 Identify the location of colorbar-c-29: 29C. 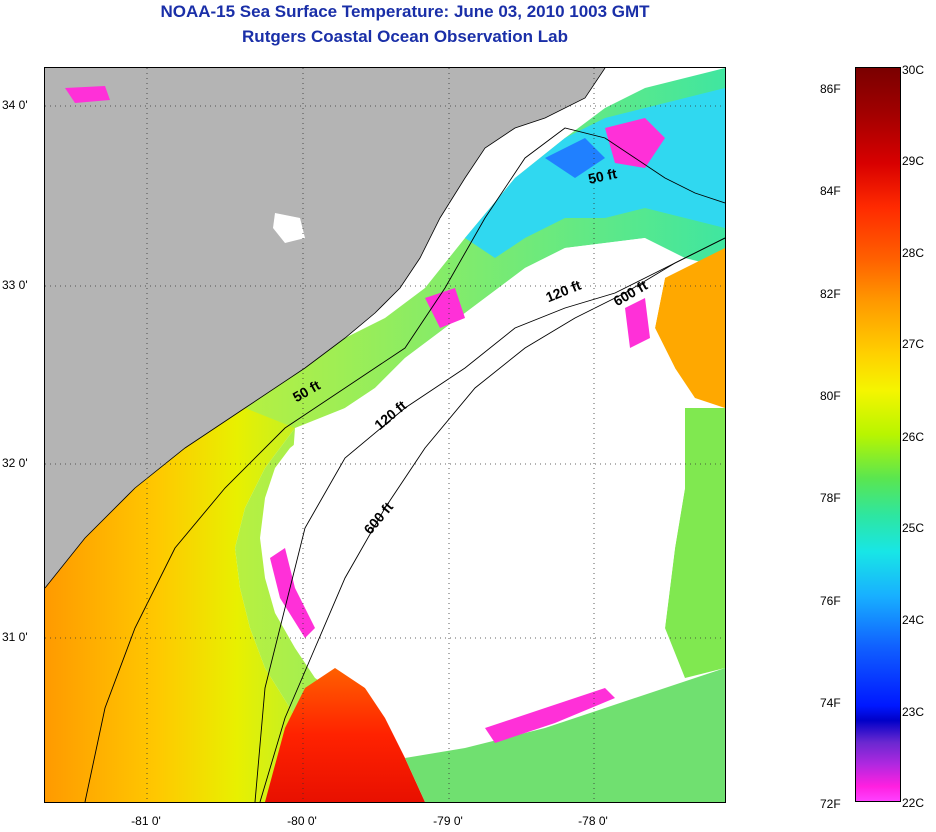
(913, 161).